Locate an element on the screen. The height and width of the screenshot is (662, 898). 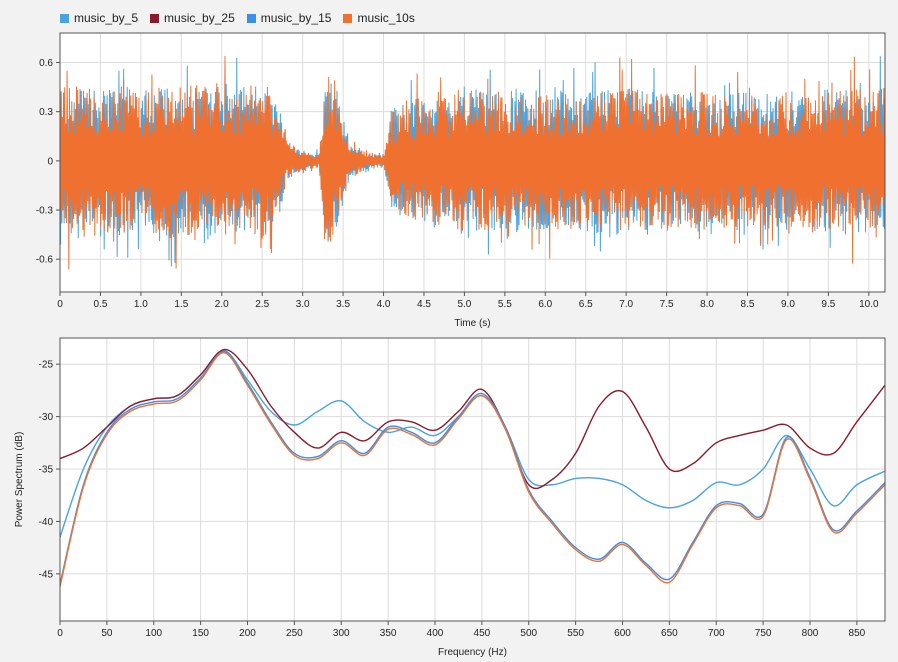
x-axis-title: Frequency (Hz) is located at coordinates (472, 652).